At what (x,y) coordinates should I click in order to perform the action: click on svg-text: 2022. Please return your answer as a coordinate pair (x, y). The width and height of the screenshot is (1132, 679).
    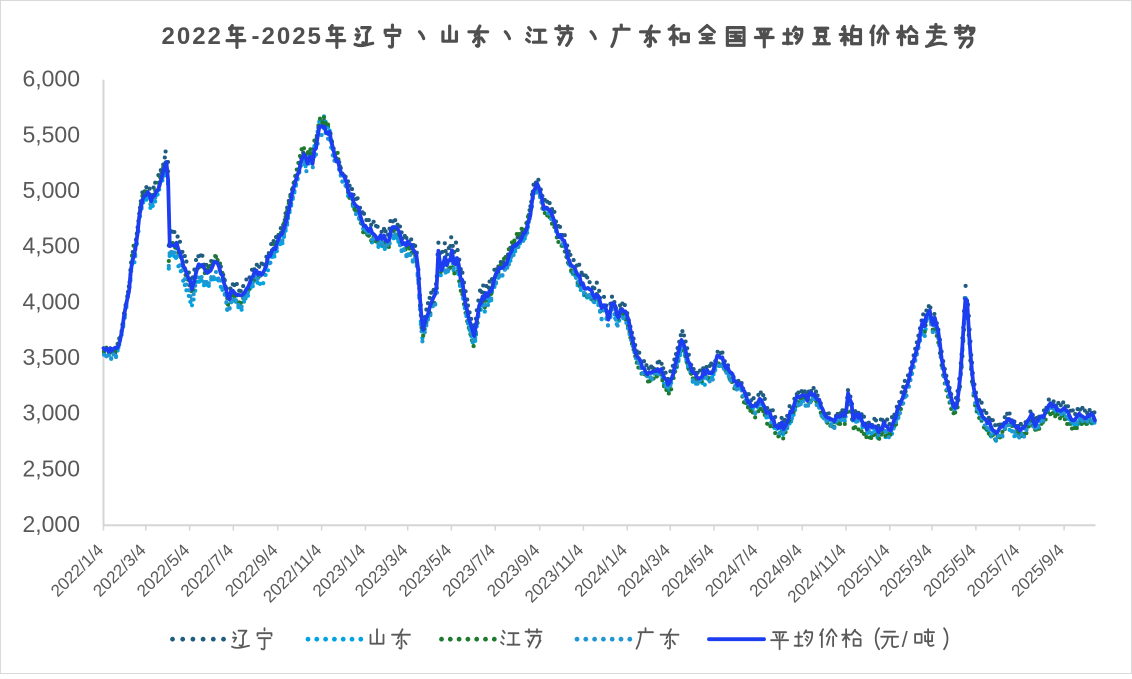
    Looking at the image, I should click on (192, 36).